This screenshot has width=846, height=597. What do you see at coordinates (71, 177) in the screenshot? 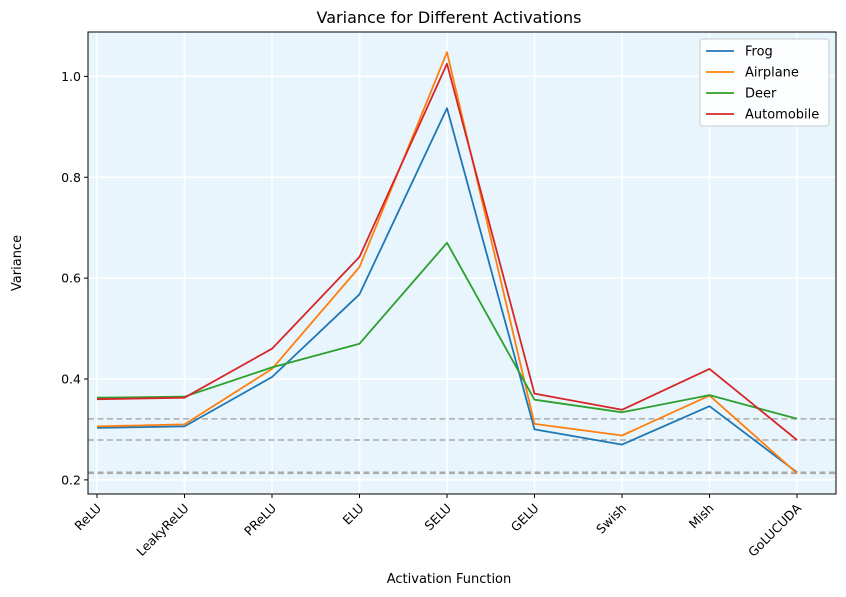
I see `y-tick-label: 0.8` at bounding box center [71, 177].